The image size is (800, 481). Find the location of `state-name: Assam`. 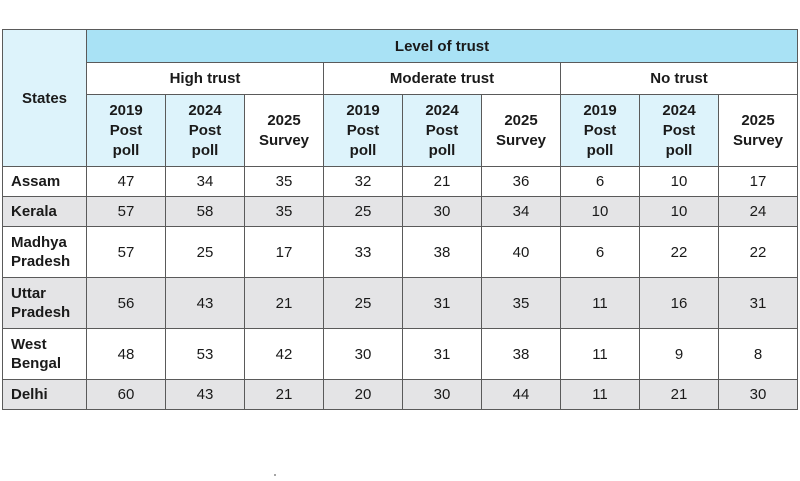

state-name: Assam is located at coordinates (44, 181).